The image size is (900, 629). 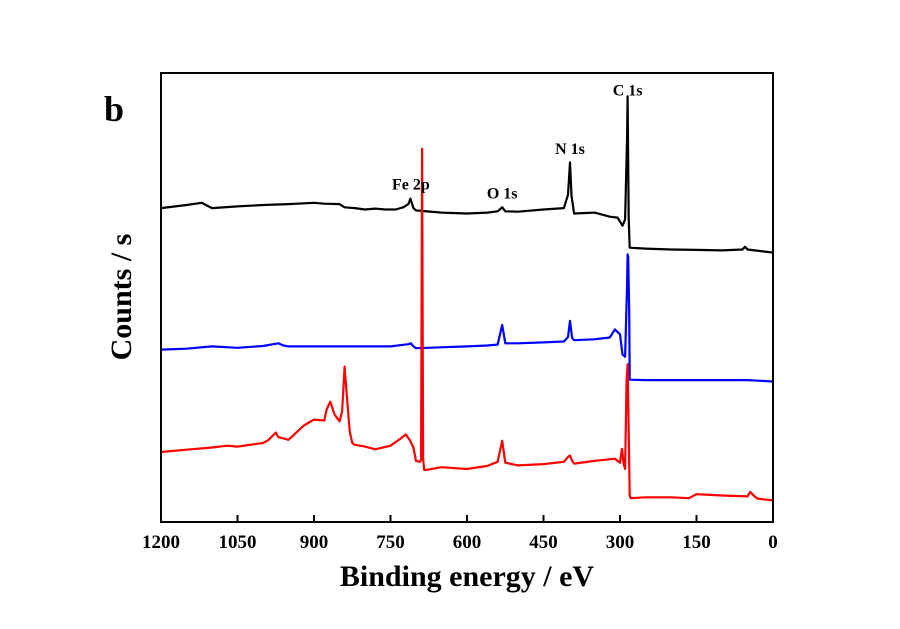 What do you see at coordinates (628, 90) in the screenshot?
I see `peak-label: C 1s` at bounding box center [628, 90].